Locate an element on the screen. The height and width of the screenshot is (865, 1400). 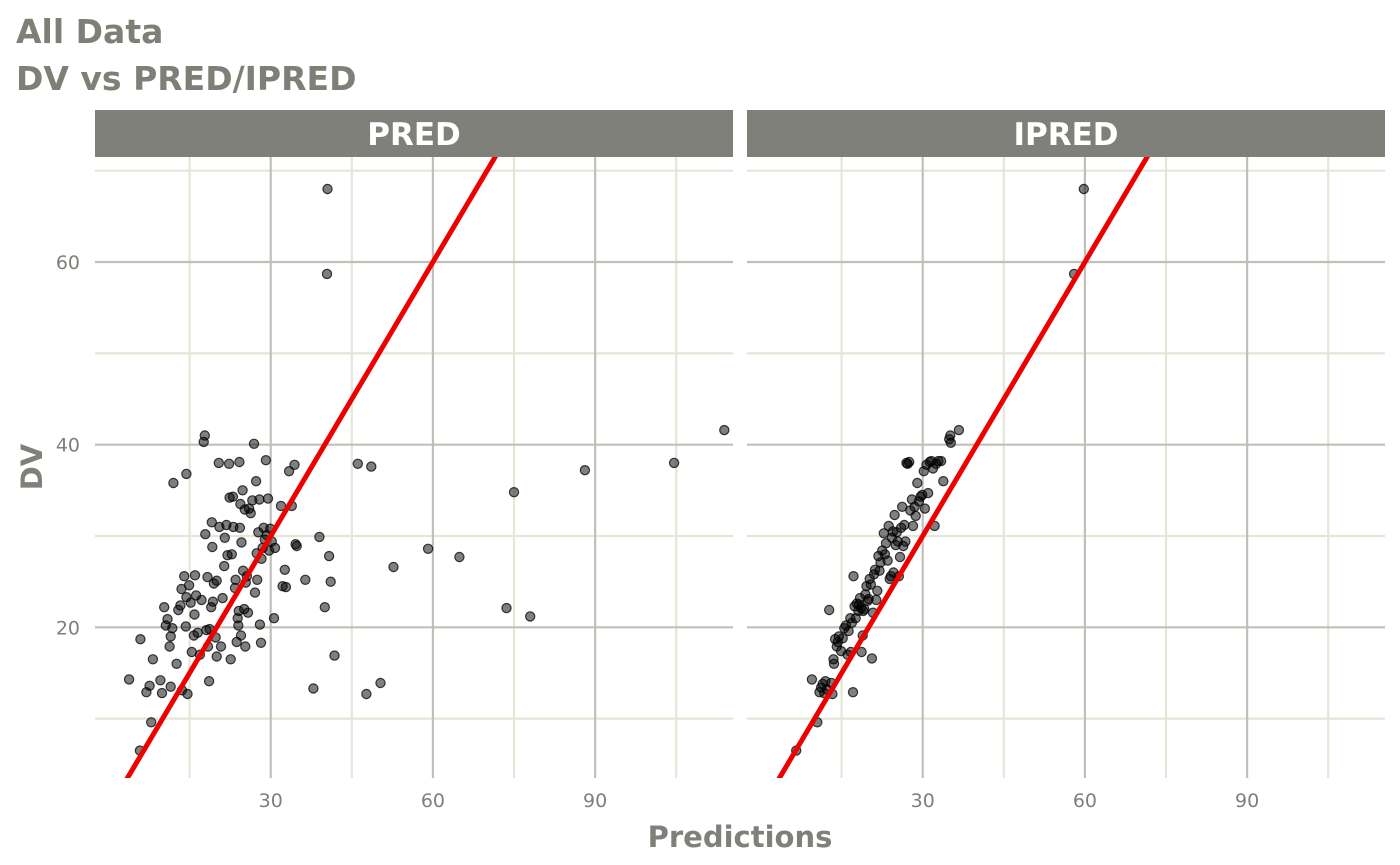
y-tick-label: 60 is located at coordinates (68, 263).